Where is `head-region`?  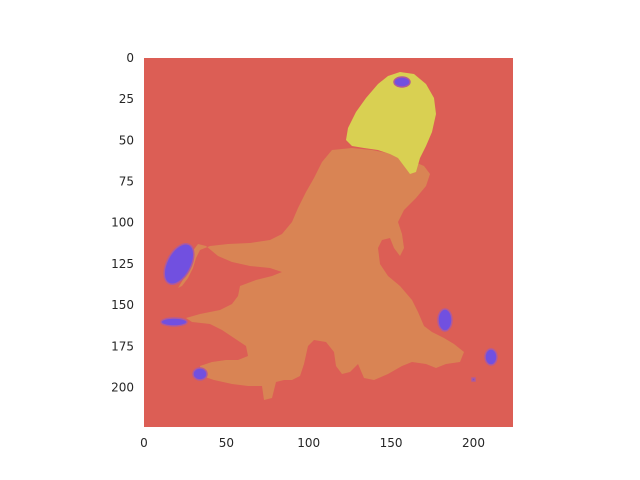 head-region is located at coordinates (391, 123).